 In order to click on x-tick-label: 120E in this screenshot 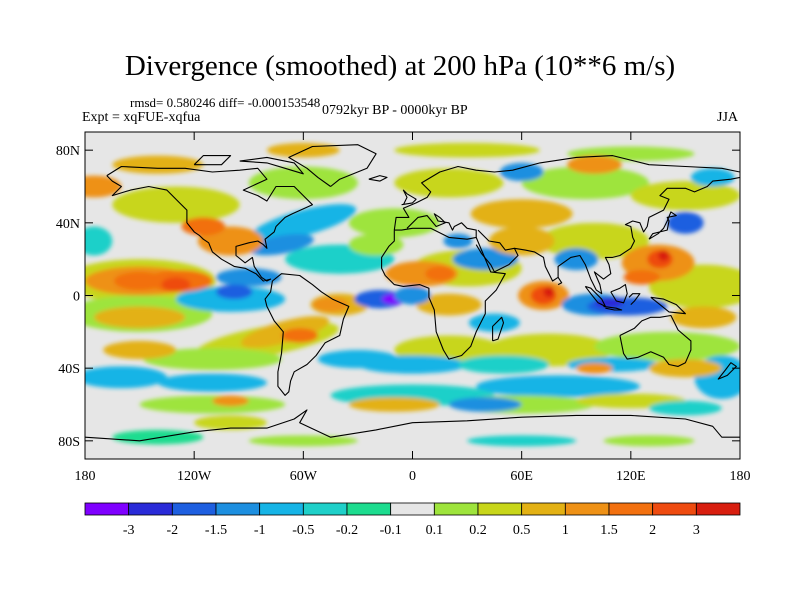, I will do `click(631, 476)`.